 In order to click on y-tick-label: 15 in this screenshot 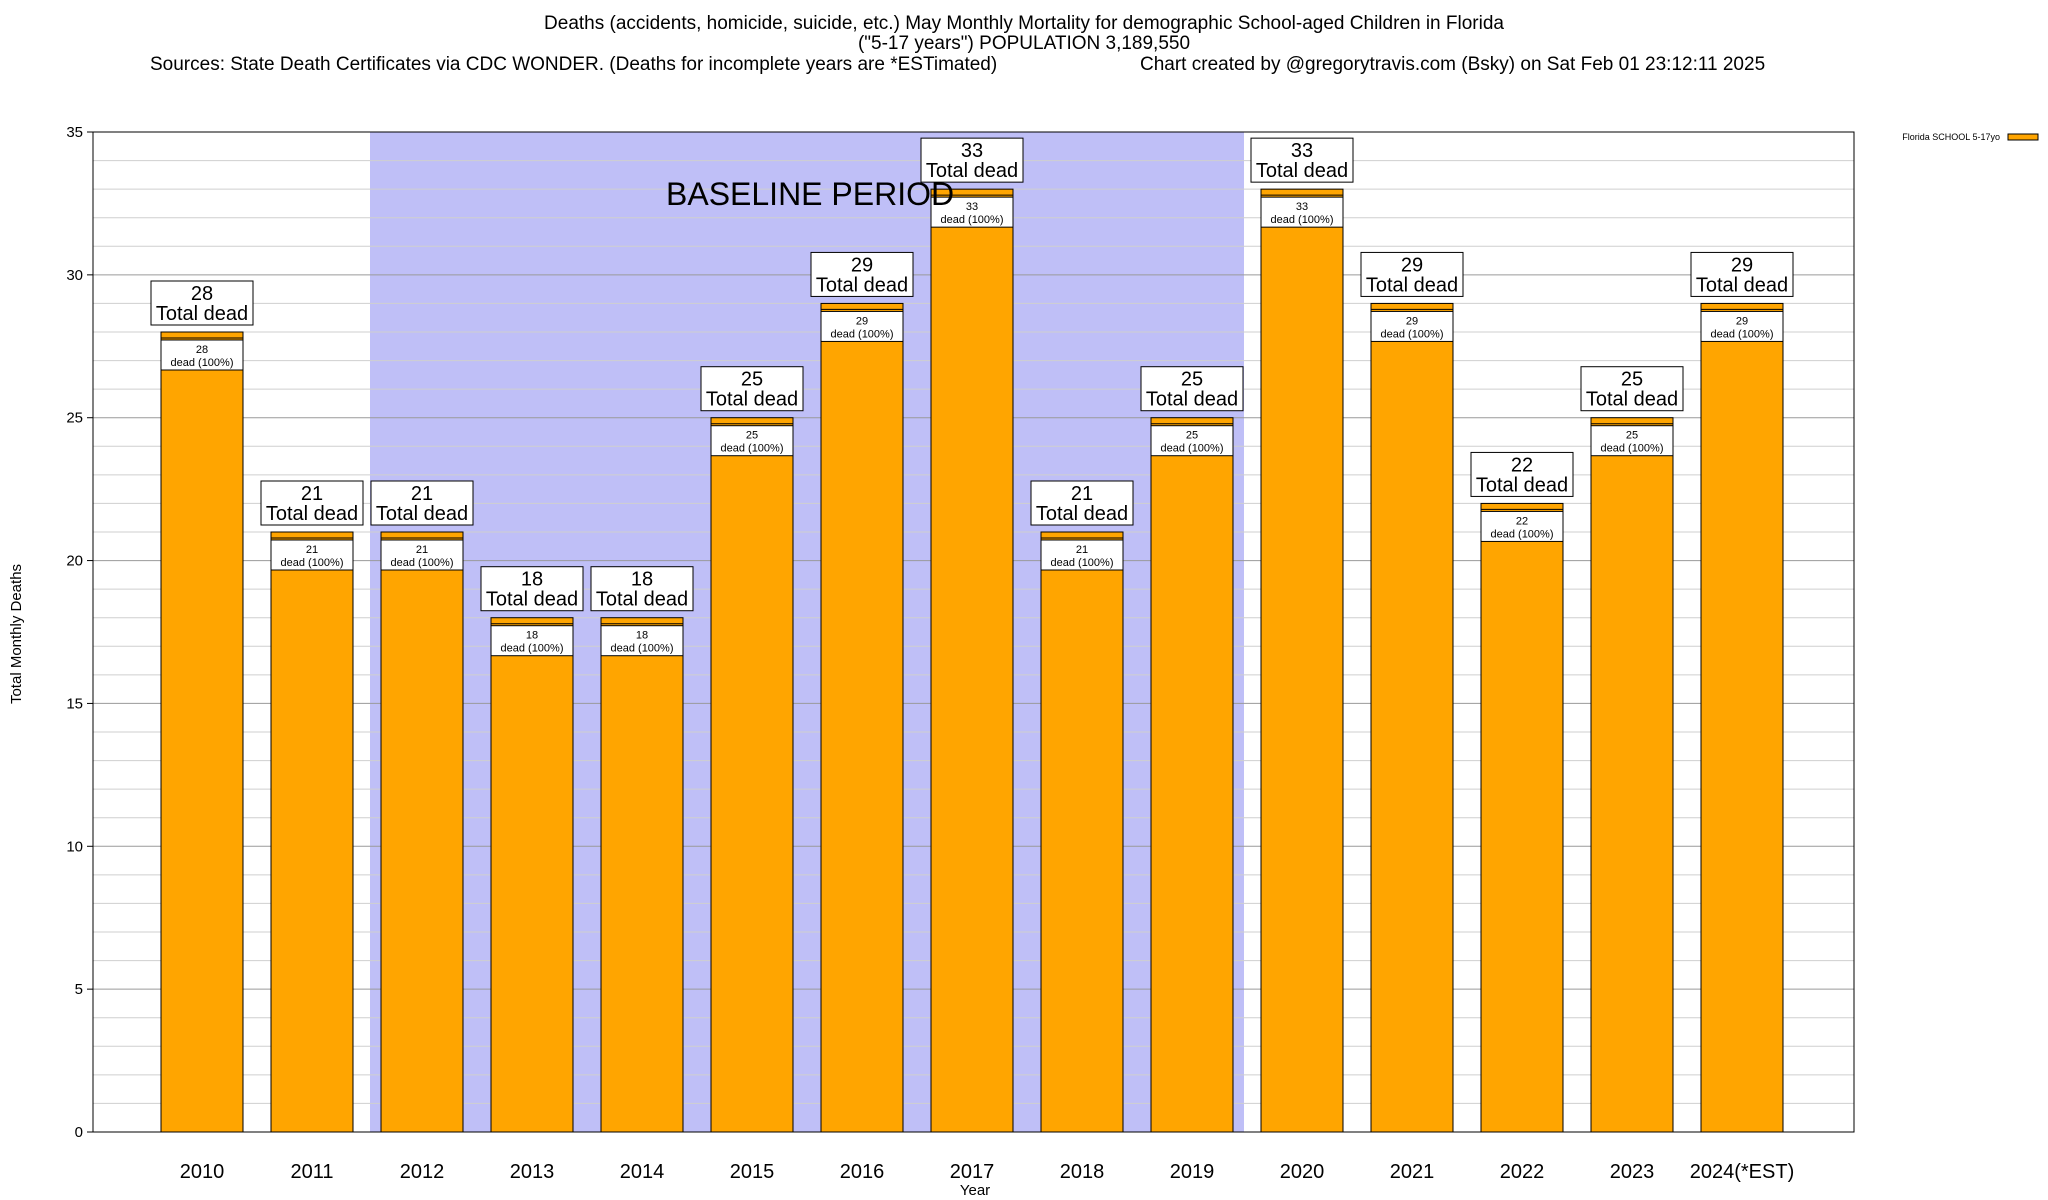, I will do `click(74, 703)`.